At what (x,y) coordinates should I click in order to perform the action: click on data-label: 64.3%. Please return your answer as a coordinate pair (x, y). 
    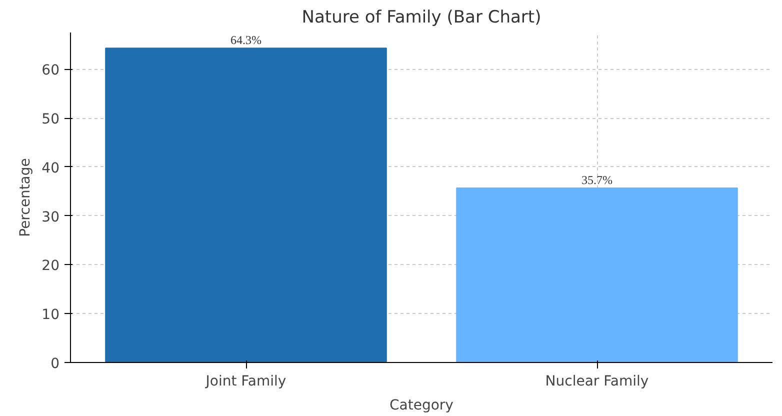
    Looking at the image, I should click on (246, 40).